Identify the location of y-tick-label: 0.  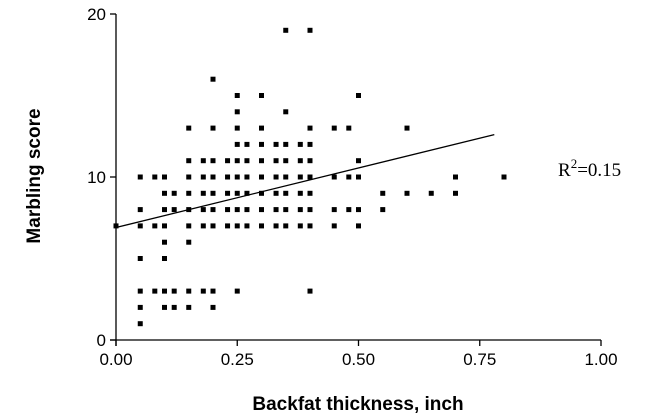
(101, 340).